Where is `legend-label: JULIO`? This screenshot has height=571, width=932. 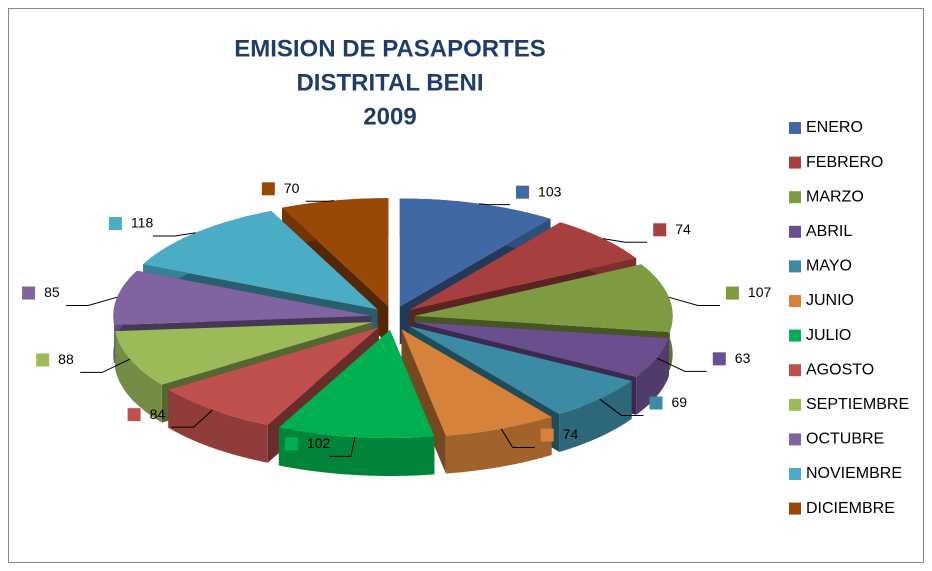 legend-label: JULIO is located at coordinates (828, 335).